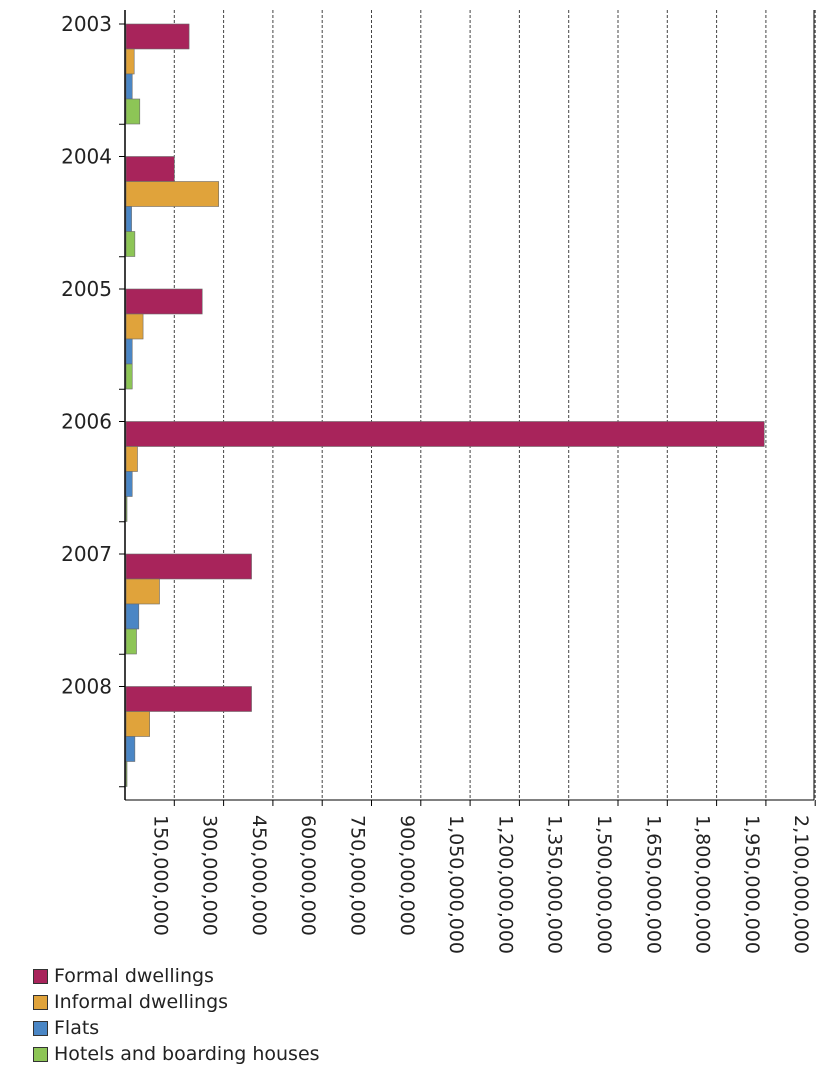  What do you see at coordinates (703, 884) in the screenshot?
I see `x-tick-label: 1,800,000,000` at bounding box center [703, 884].